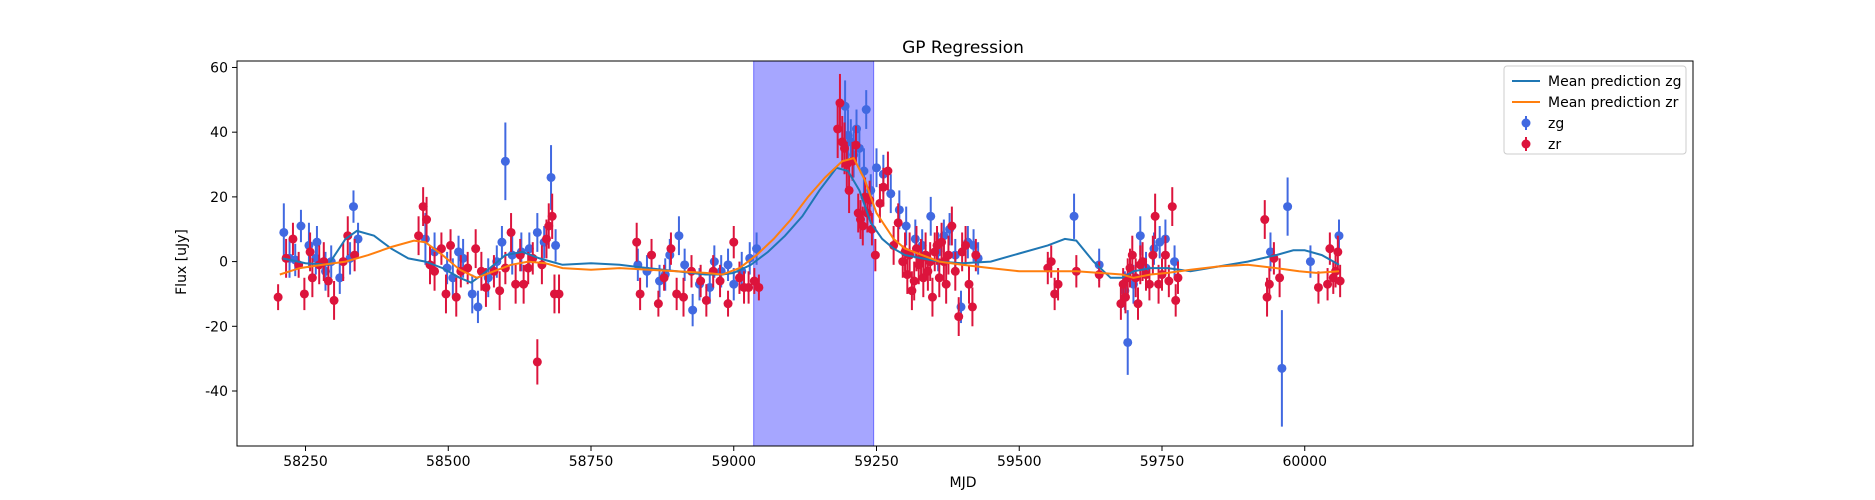 The image size is (1875, 500). I want to click on y-axis: -40 -20 0 20 40 60, so click(221, 230).